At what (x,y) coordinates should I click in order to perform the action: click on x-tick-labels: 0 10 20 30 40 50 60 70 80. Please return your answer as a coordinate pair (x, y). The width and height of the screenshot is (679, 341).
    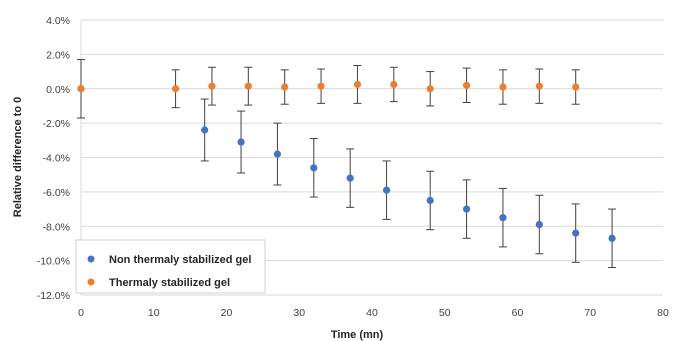
    Looking at the image, I should click on (373, 313).